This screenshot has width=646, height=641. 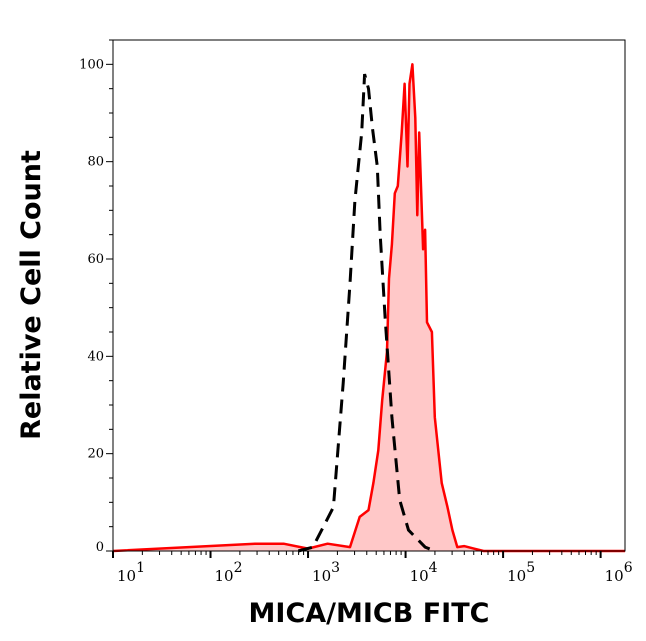 What do you see at coordinates (229, 572) in the screenshot?
I see `x-tick-label: 10²` at bounding box center [229, 572].